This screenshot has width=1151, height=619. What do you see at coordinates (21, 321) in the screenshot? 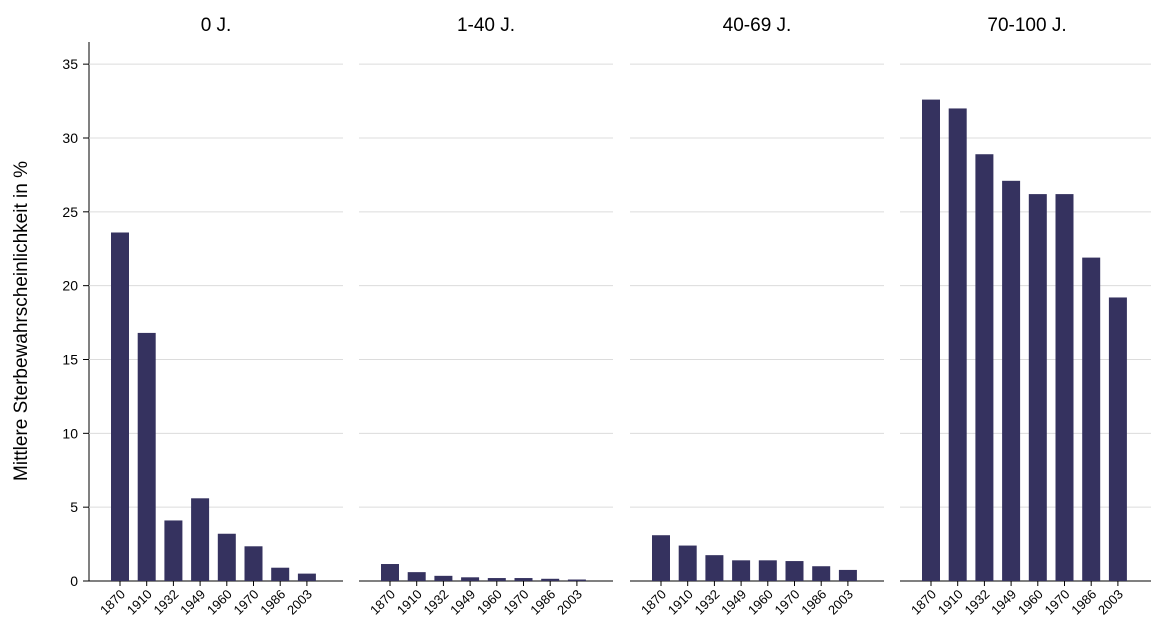
I see `y-axis-label: Mittlere Sterbewahrscheinlichkeit in %` at bounding box center [21, 321].